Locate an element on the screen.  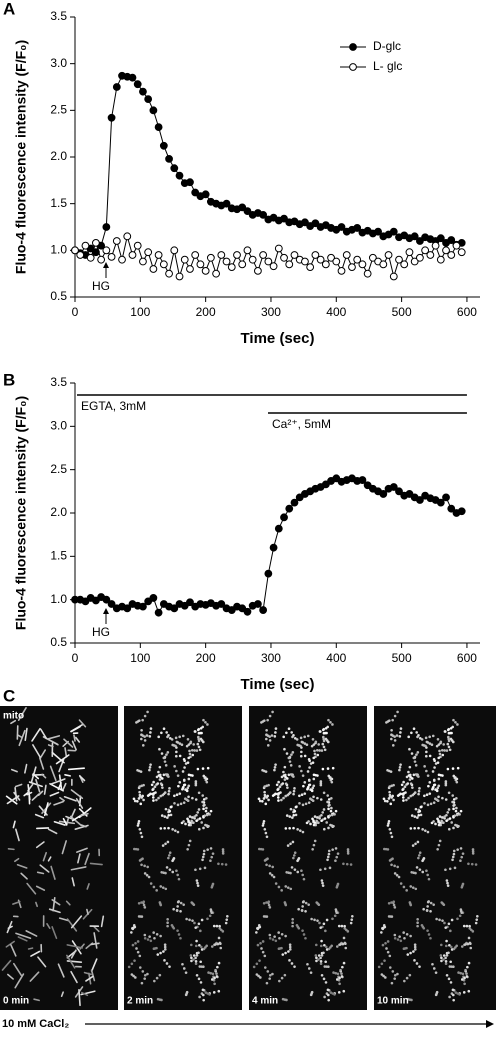
arrow-head is located at coordinates (106, 611).